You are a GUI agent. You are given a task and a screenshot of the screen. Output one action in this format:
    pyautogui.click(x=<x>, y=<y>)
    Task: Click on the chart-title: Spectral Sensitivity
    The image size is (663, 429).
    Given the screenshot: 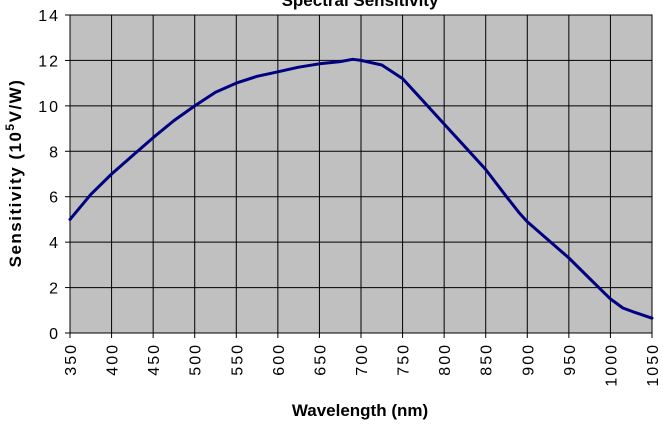 What is the action you would take?
    pyautogui.click(x=360, y=5)
    